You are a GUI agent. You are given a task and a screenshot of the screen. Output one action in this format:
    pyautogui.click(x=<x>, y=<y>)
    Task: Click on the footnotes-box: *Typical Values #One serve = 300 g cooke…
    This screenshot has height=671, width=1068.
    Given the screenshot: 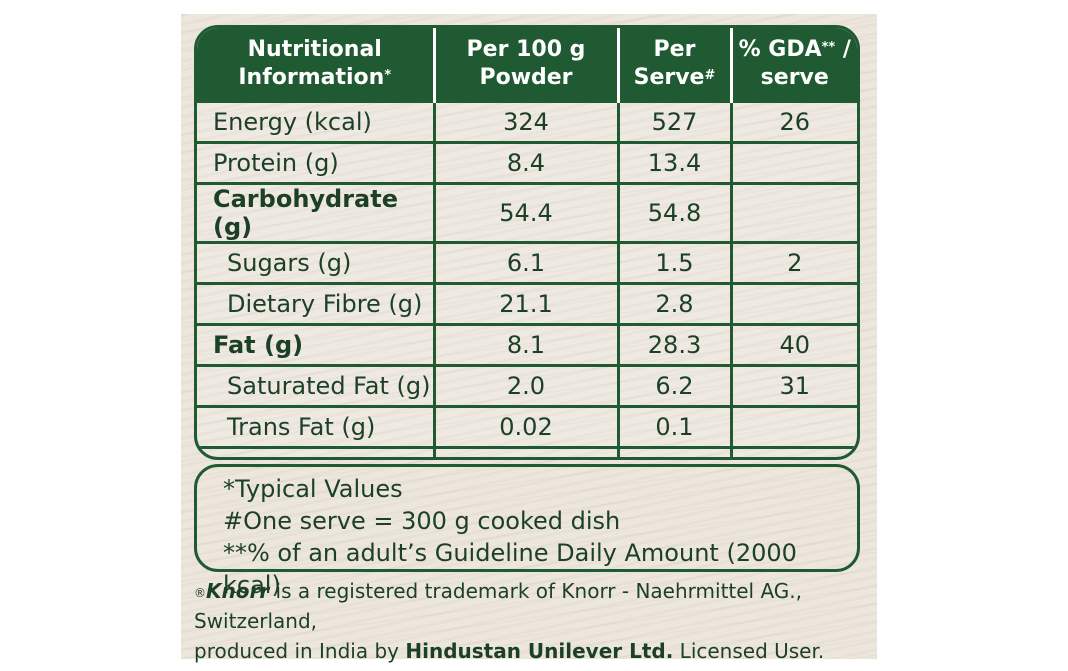 What is the action you would take?
    pyautogui.click(x=527, y=531)
    